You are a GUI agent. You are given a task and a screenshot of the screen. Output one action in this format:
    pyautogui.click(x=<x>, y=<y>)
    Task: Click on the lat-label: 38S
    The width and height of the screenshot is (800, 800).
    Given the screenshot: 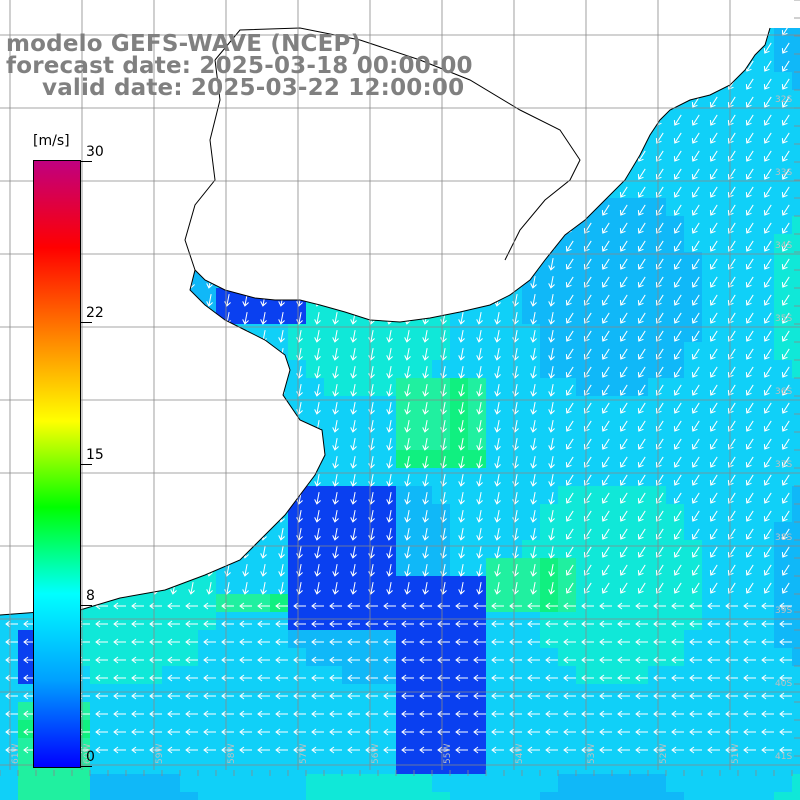 What is the action you would take?
    pyautogui.click(x=783, y=538)
    